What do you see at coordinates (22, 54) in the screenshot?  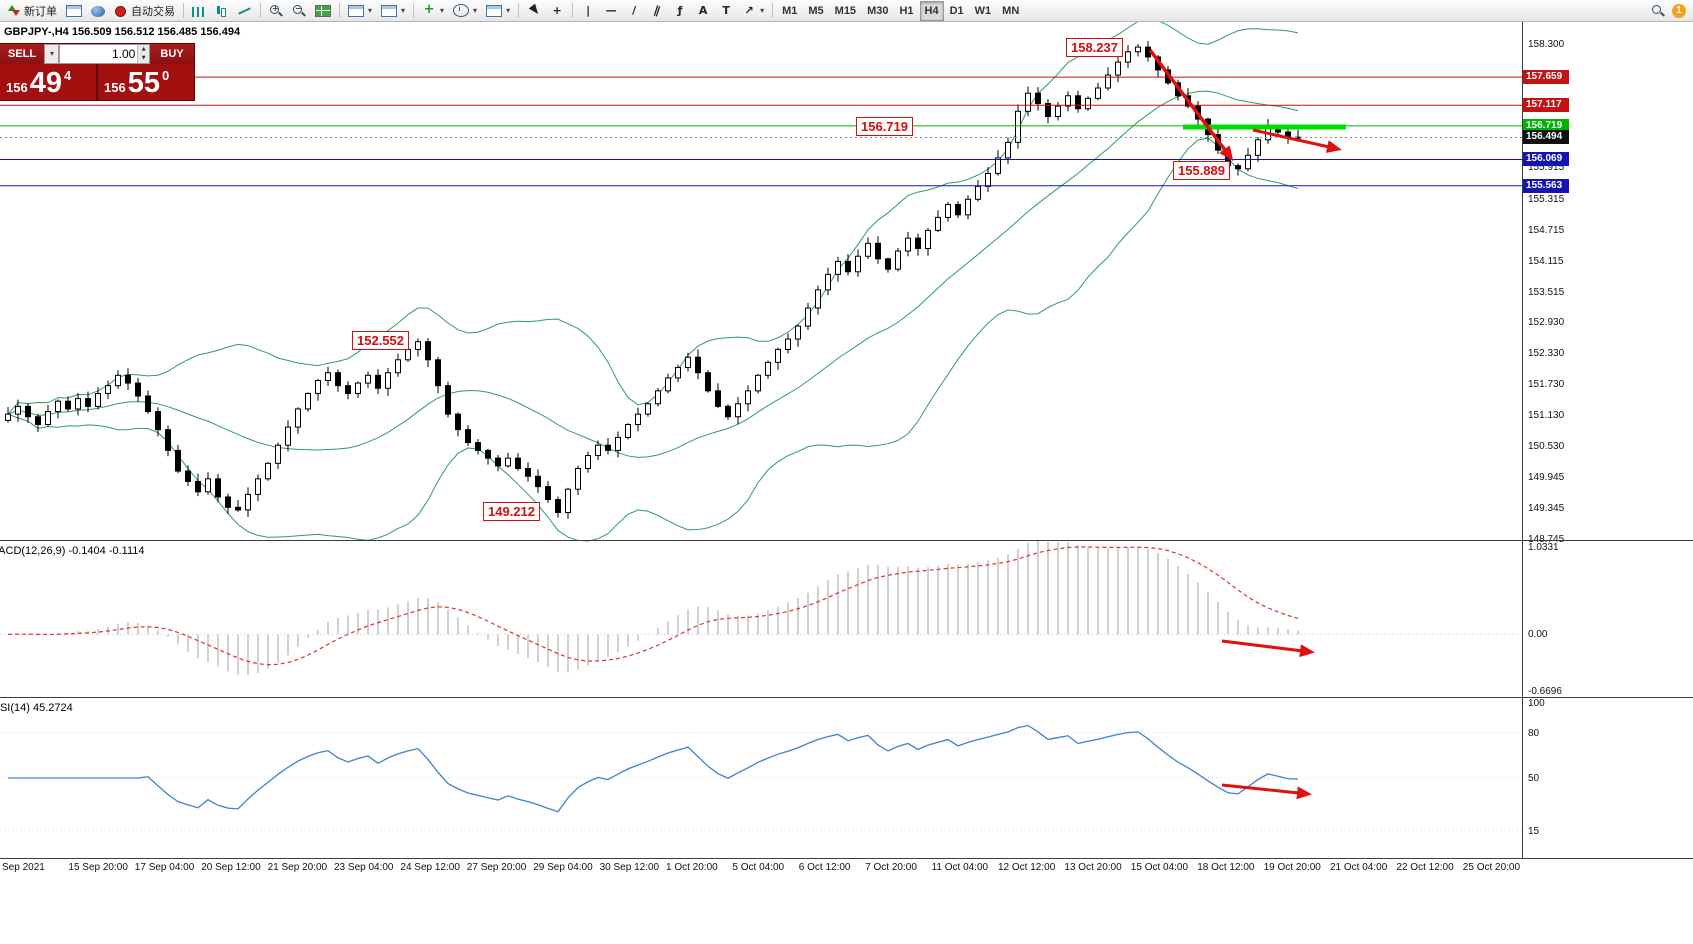 I see `sell-button: SELL` at bounding box center [22, 54].